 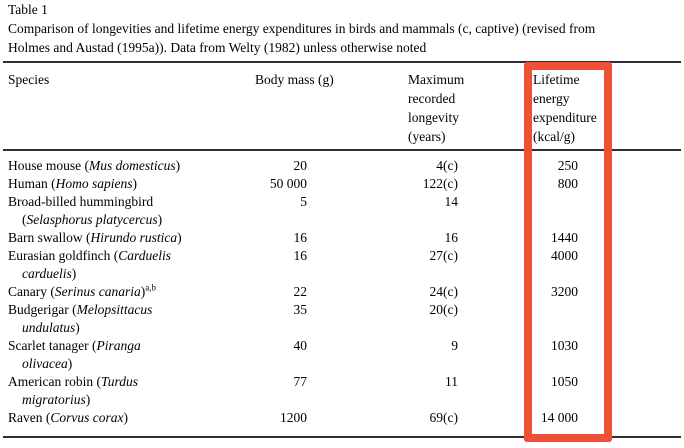 What do you see at coordinates (564, 255) in the screenshot?
I see `energy-cell: 4000` at bounding box center [564, 255].